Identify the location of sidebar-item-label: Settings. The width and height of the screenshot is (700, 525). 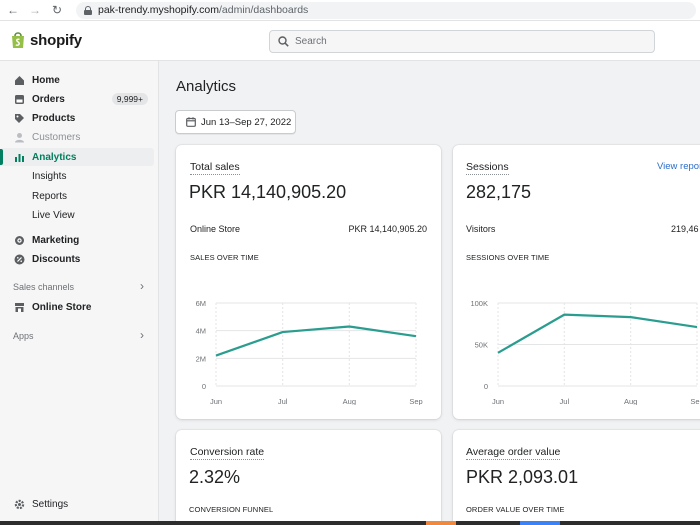
(50, 504).